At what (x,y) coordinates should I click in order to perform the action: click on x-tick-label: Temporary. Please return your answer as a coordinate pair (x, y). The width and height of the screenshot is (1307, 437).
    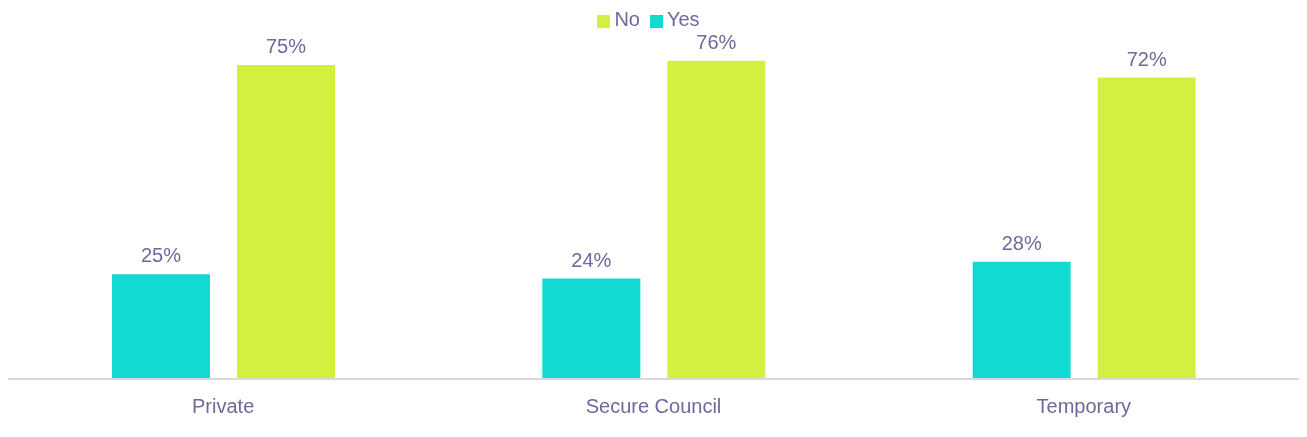
    Looking at the image, I should click on (1084, 406).